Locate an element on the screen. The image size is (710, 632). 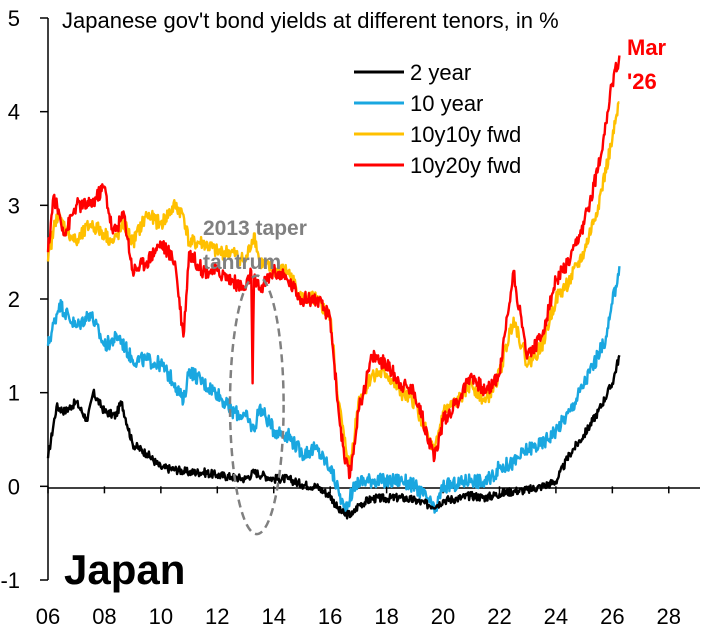
taper-tantrum-ellipse is located at coordinates (256, 405).